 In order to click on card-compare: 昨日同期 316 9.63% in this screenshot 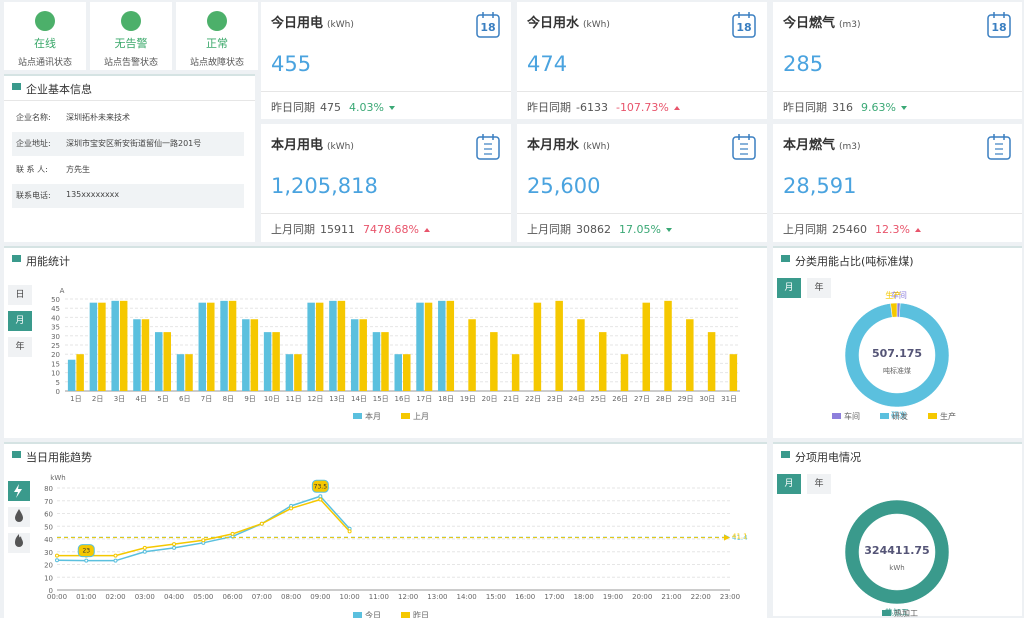, I will do `click(845, 107)`.